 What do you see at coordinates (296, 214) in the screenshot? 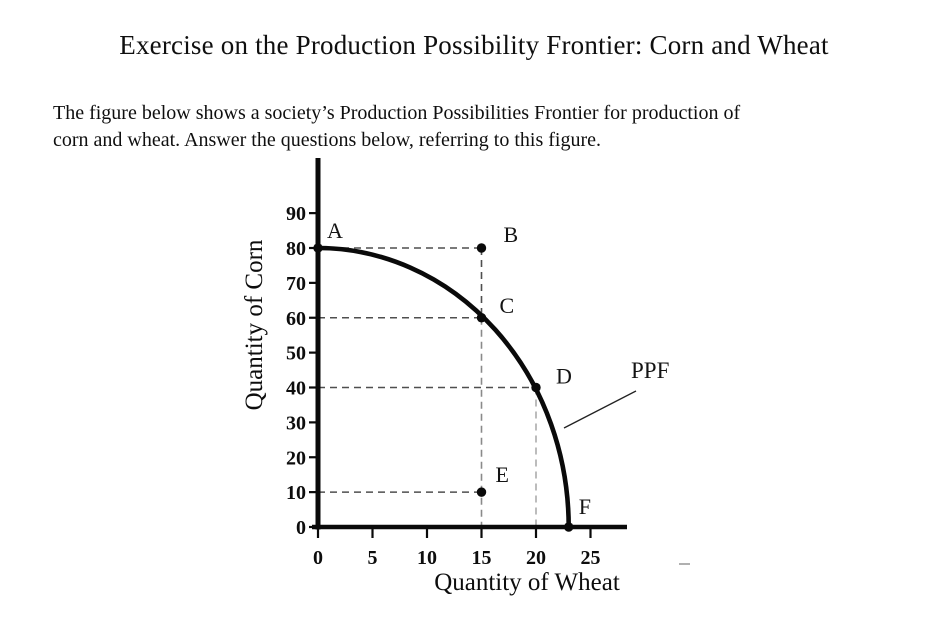
I see `y-axis-tick-label-90: 90` at bounding box center [296, 214].